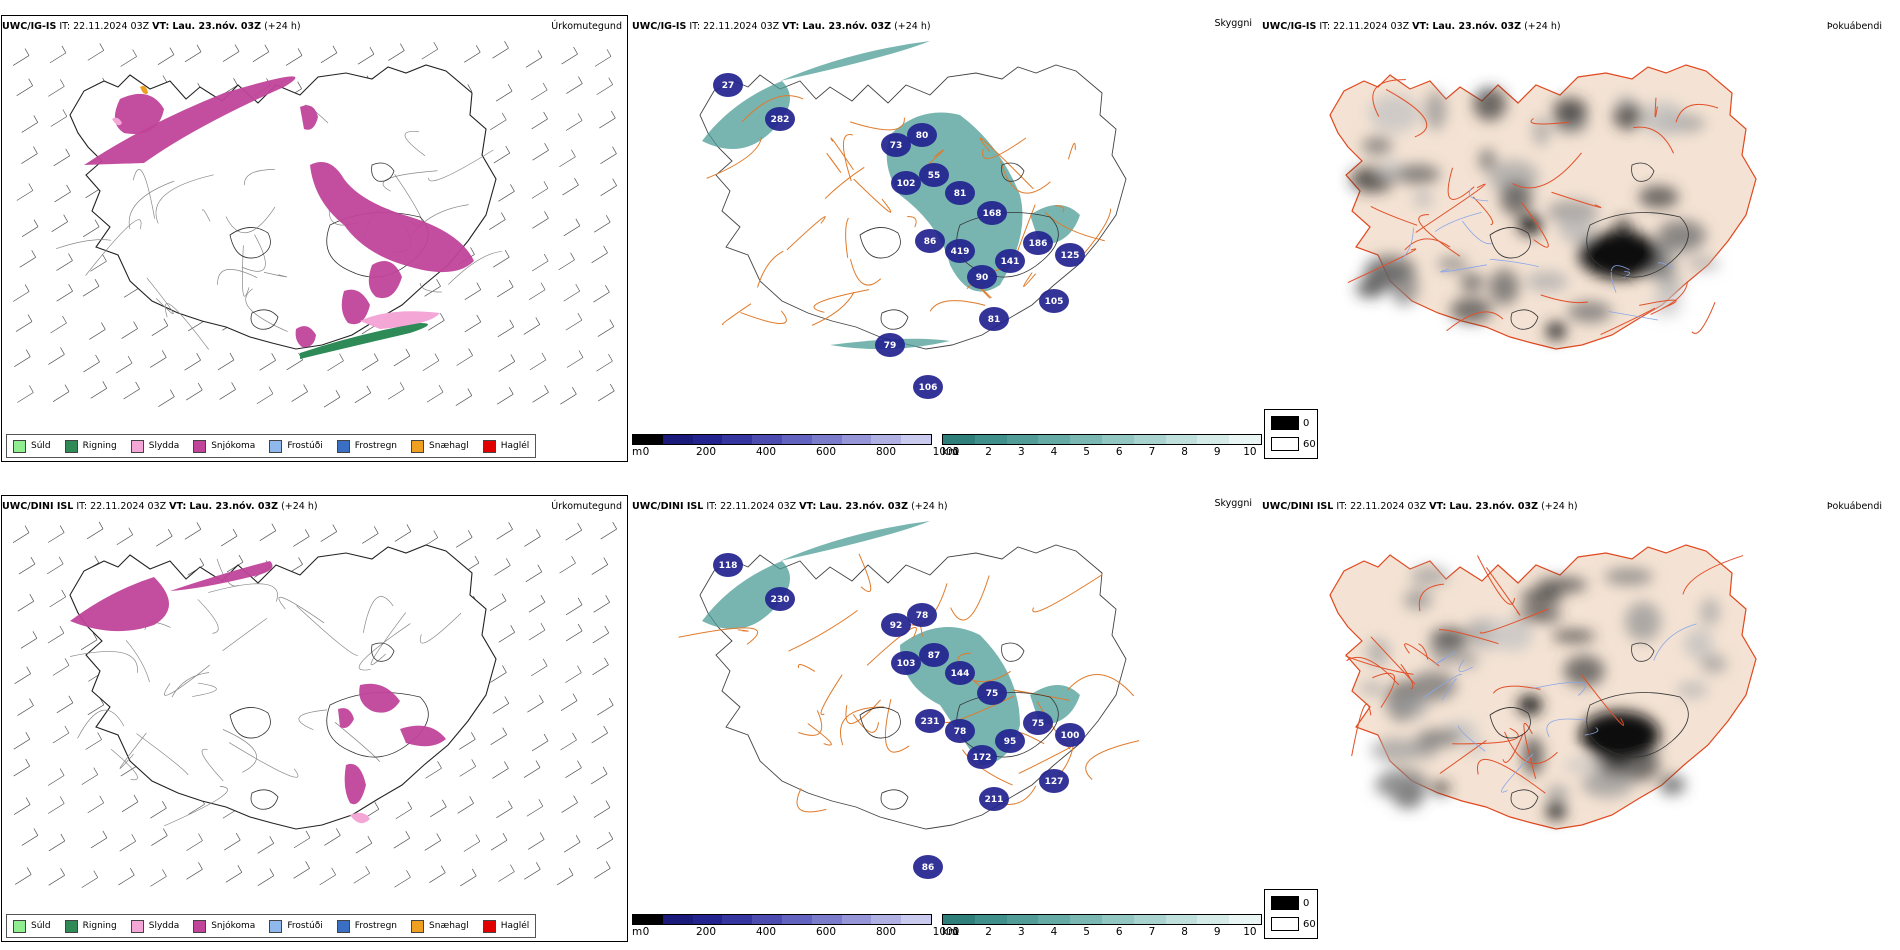 This screenshot has height=950, width=1900. I want to click on legend-swatch, so click(418, 926).